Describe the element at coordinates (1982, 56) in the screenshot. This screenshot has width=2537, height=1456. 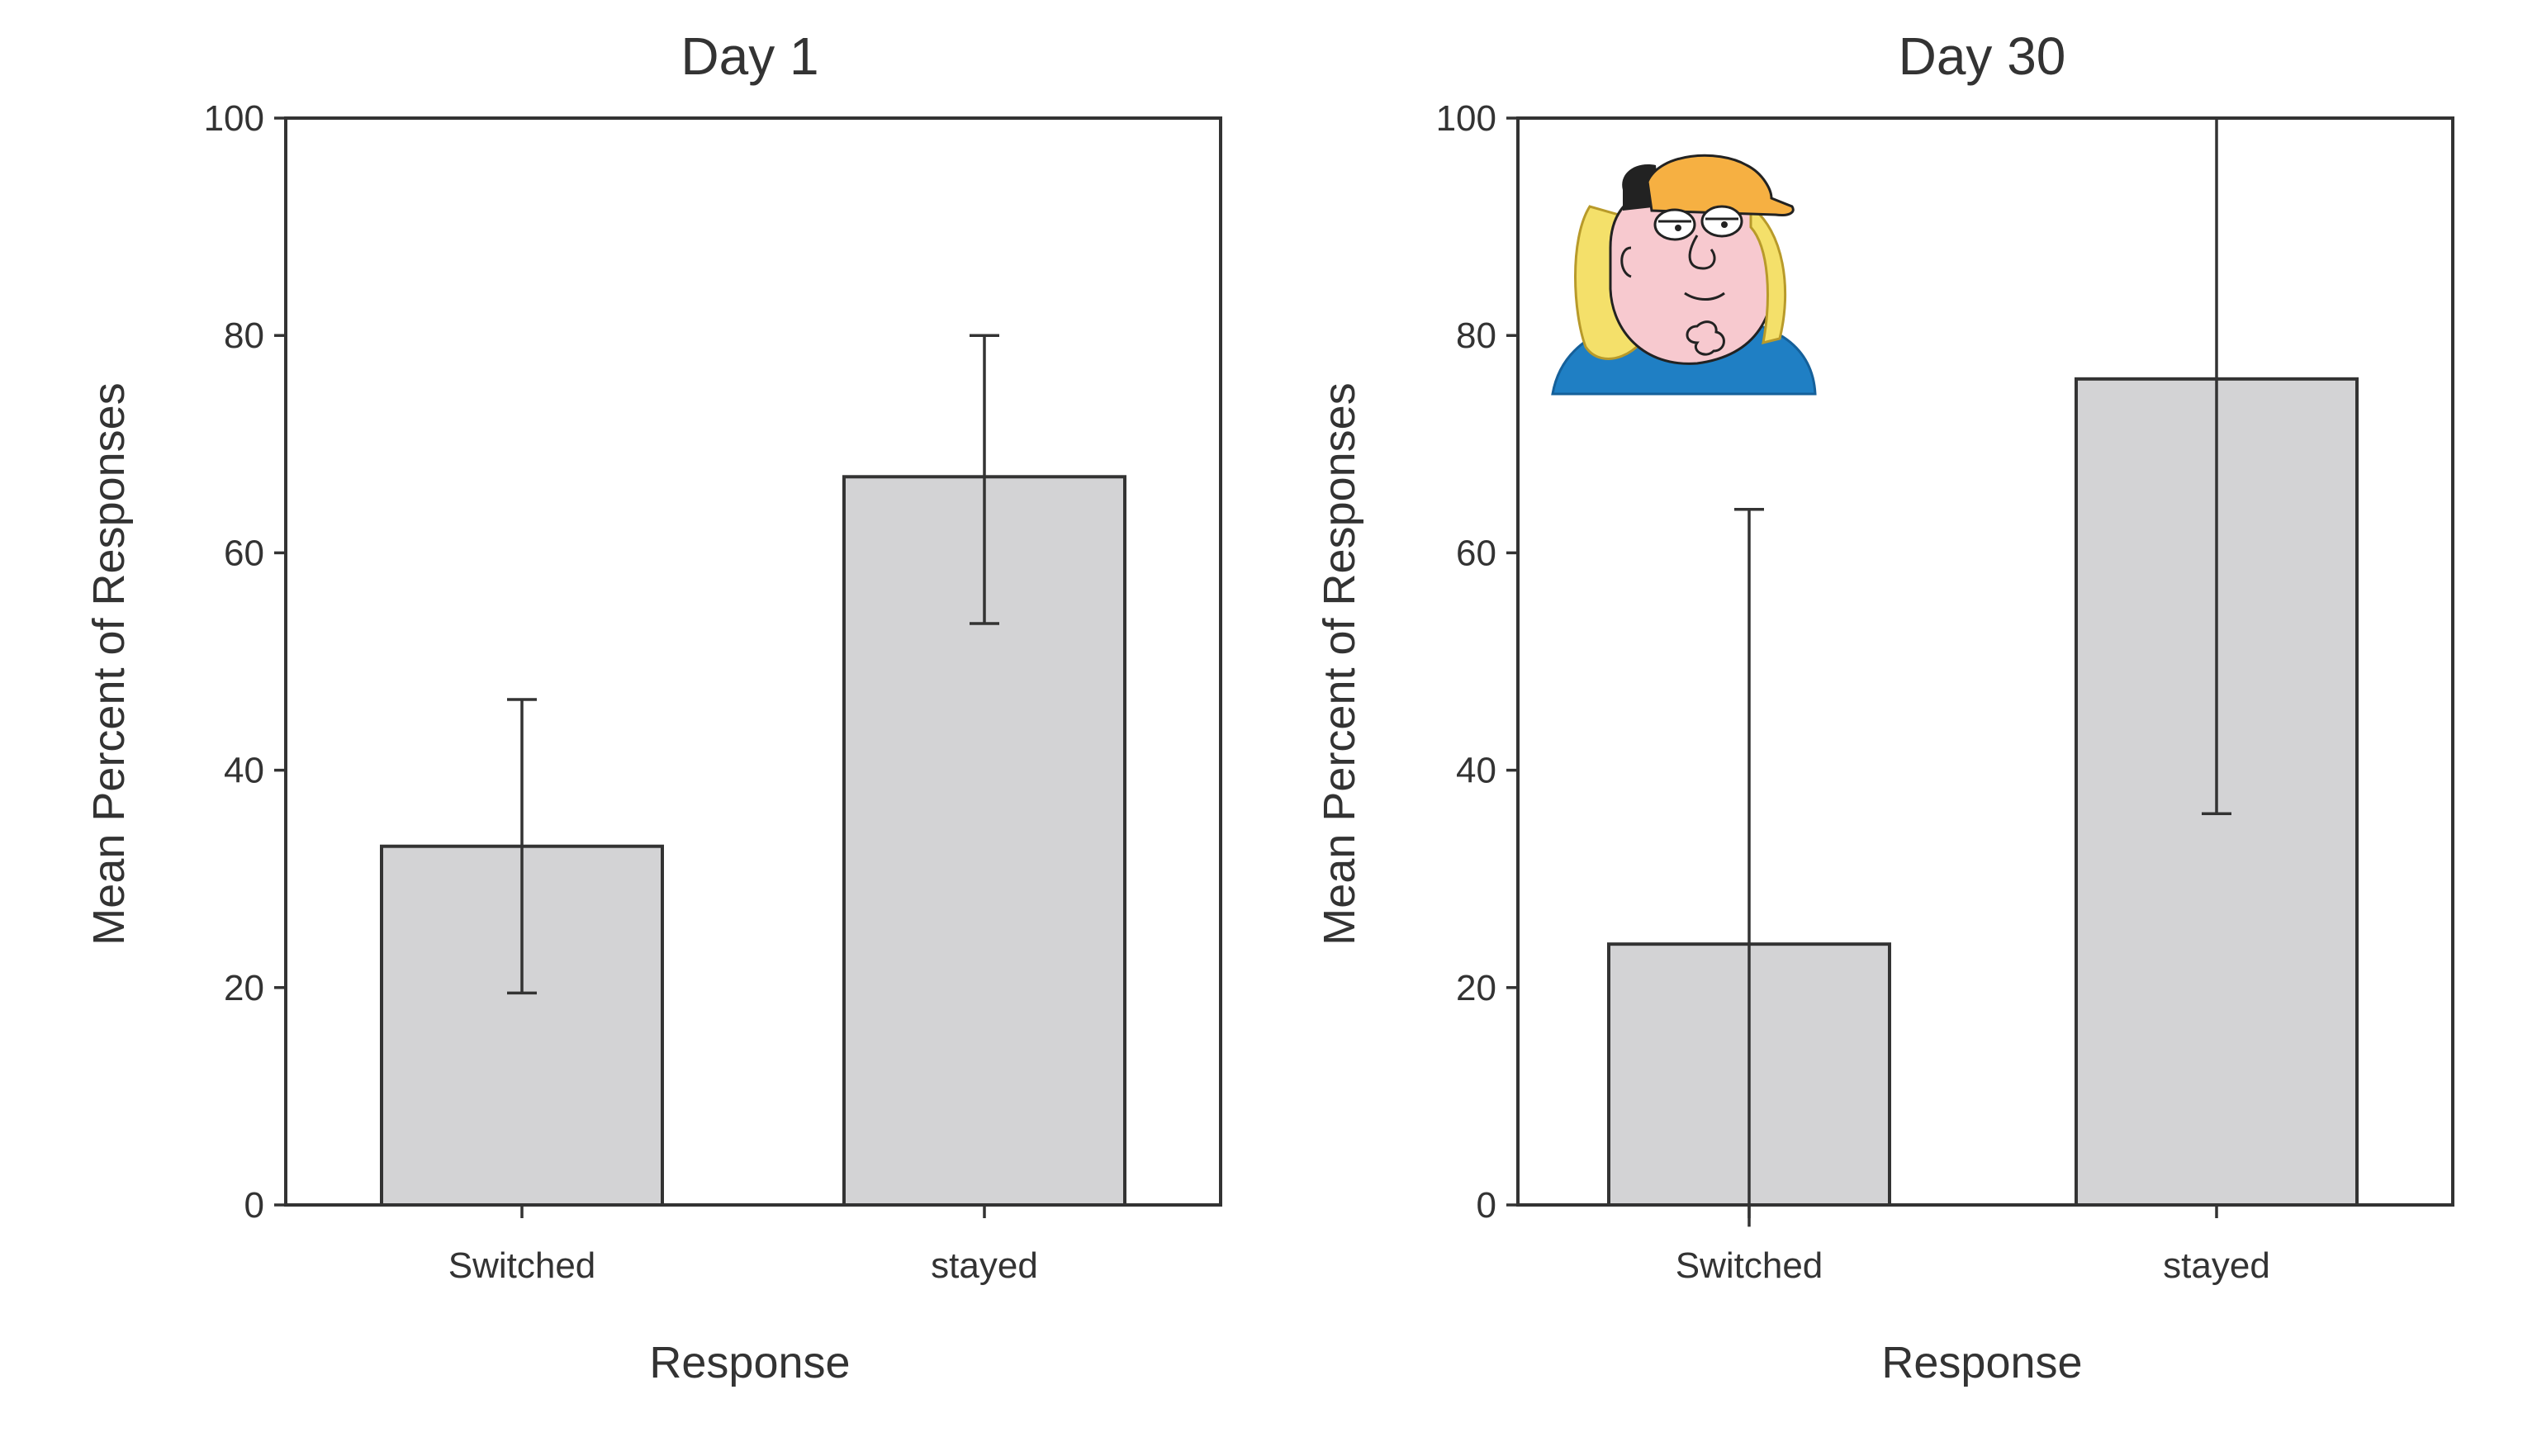
I see `chart-title: Day 30` at that location.